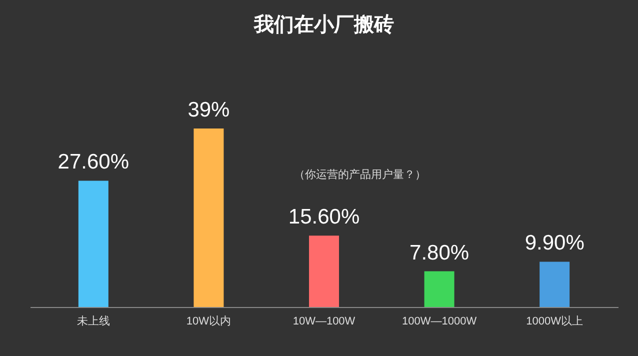  Describe the element at coordinates (209, 321) in the screenshot. I see `x-tick-label: 10W以内` at that location.